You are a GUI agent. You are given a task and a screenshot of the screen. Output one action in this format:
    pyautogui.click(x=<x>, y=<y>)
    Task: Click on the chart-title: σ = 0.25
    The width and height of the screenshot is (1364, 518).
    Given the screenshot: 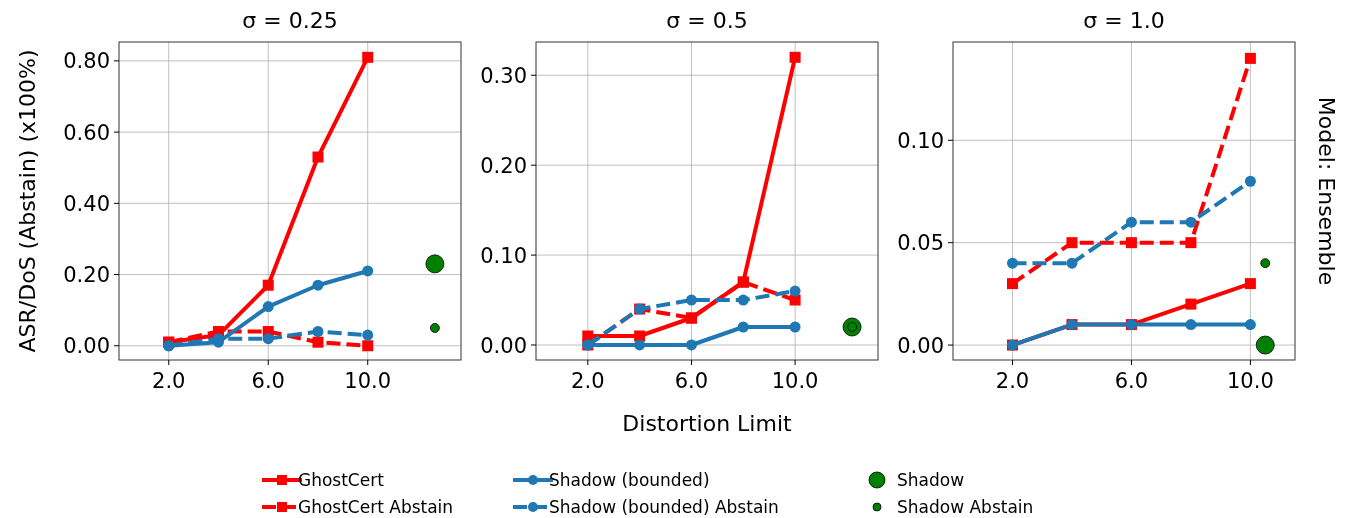 What is the action you would take?
    pyautogui.click(x=290, y=20)
    